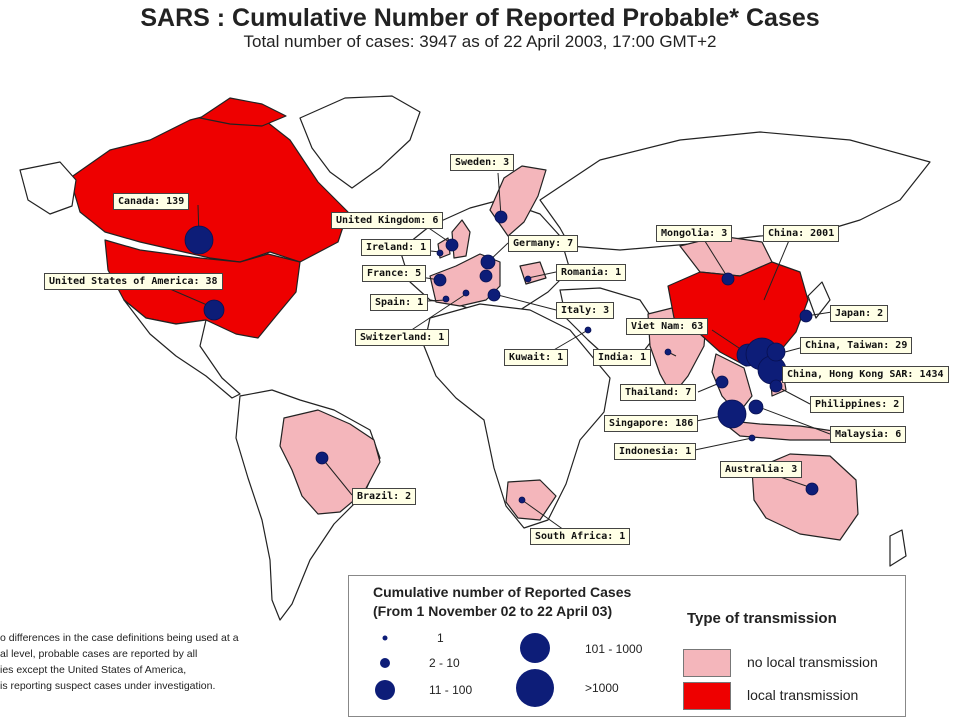 This screenshot has width=960, height=720. What do you see at coordinates (735, 191) in the screenshot?
I see `russia-land` at bounding box center [735, 191].